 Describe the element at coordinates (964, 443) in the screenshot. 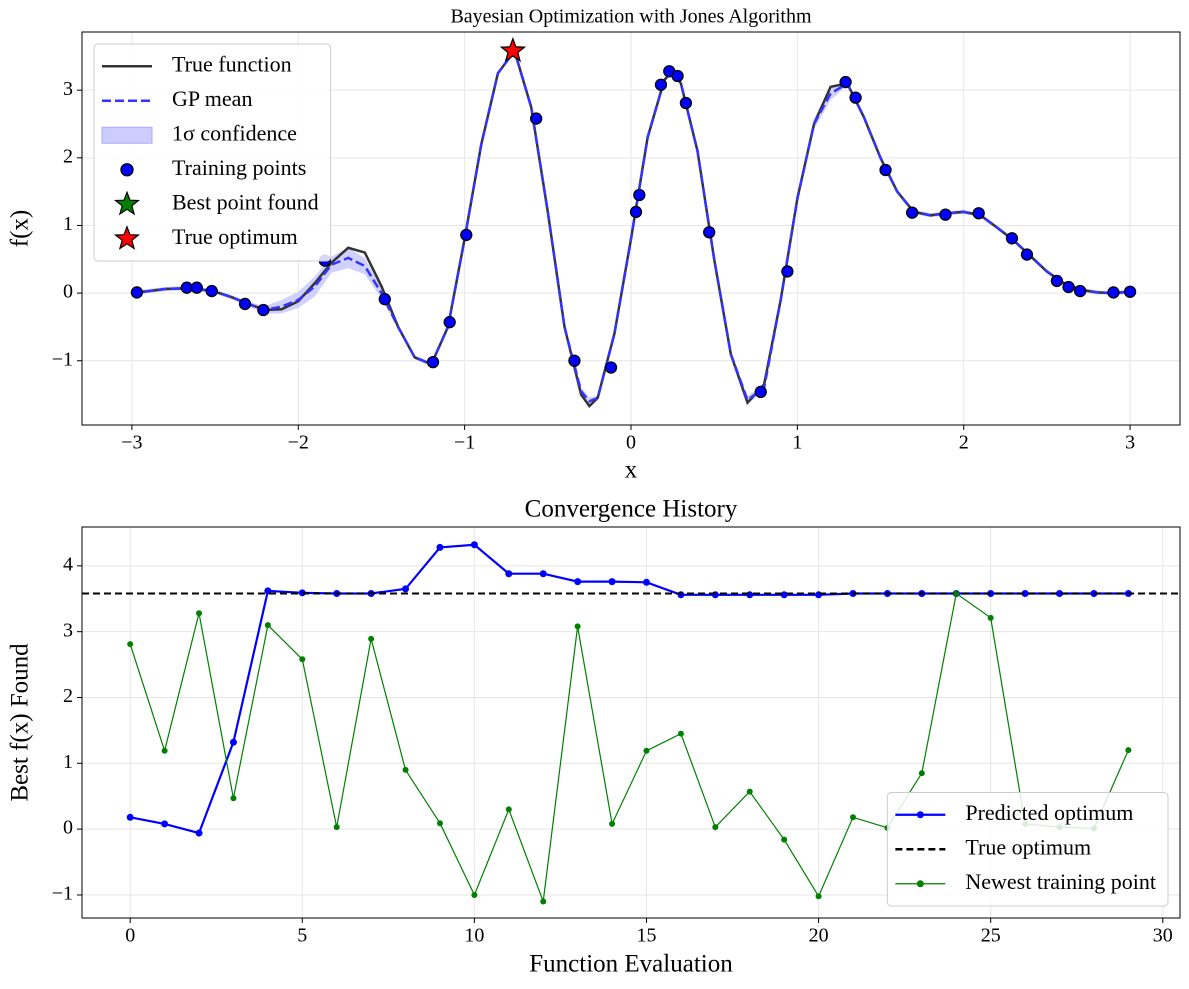

I see `x-tick-label: 2` at that location.